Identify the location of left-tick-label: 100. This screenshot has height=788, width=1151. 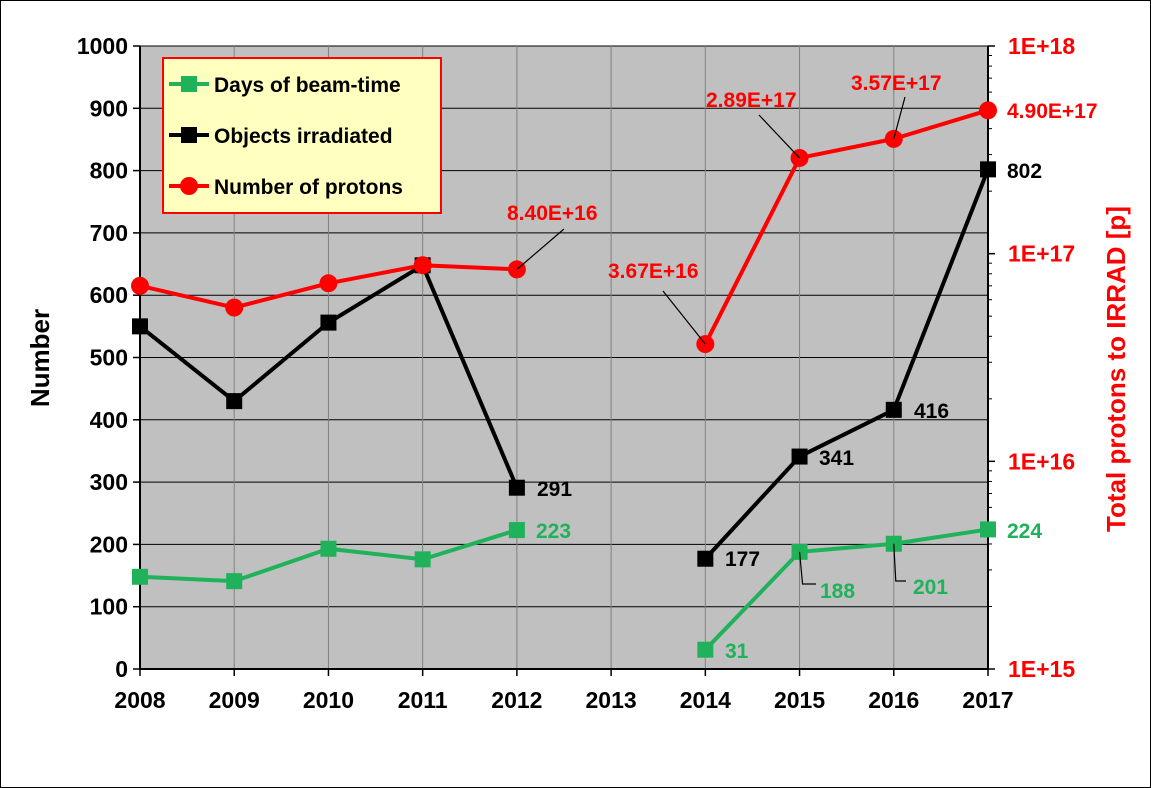
(109, 607).